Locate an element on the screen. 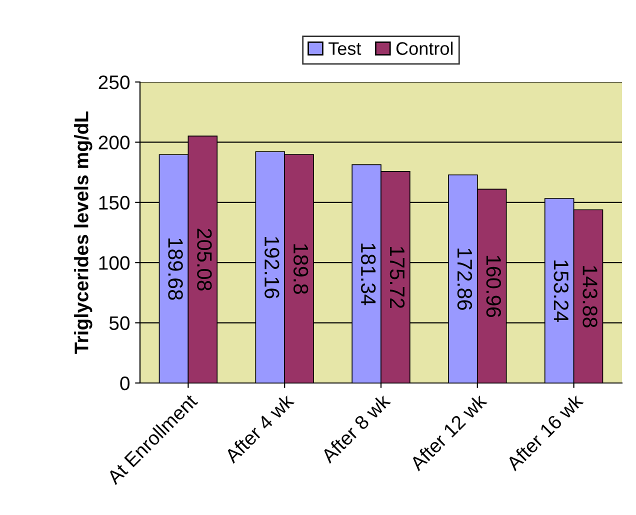 Image resolution: width=636 pixels, height=515 pixels. y-tick-label: 100 is located at coordinates (114, 263).